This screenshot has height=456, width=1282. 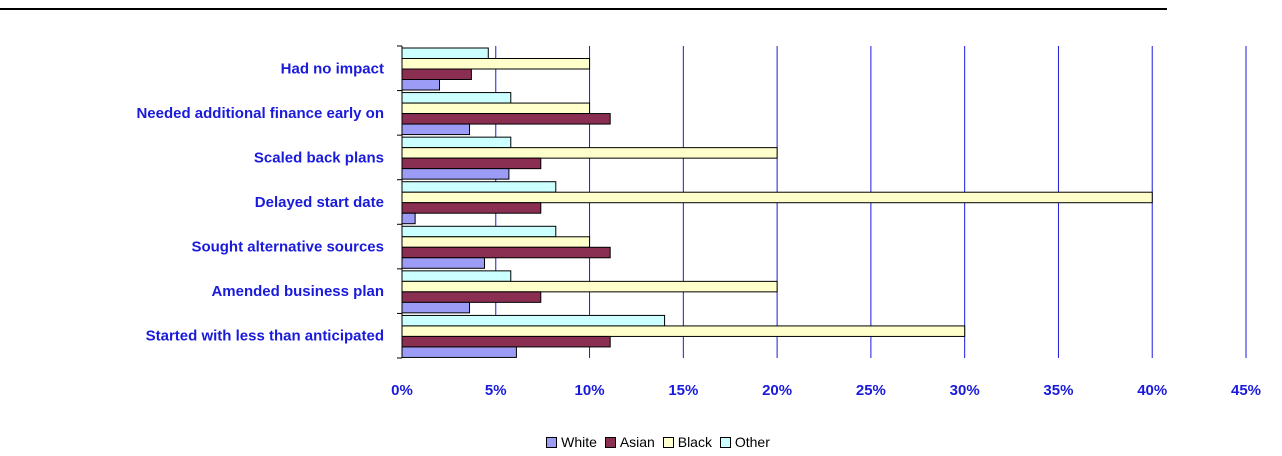 I want to click on category-label: Needed additional finance early on, so click(x=260, y=113).